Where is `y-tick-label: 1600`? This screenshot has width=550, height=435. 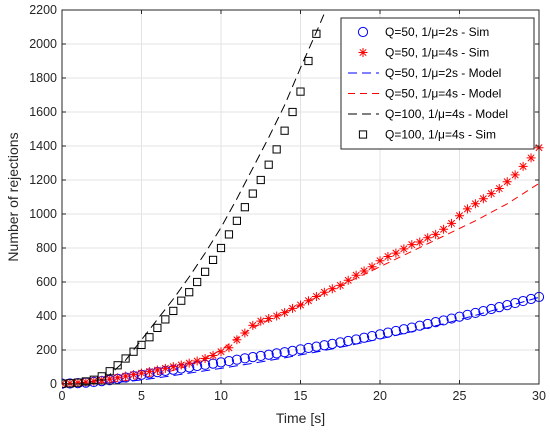
y-tick-label: 1600 is located at coordinates (43, 112).